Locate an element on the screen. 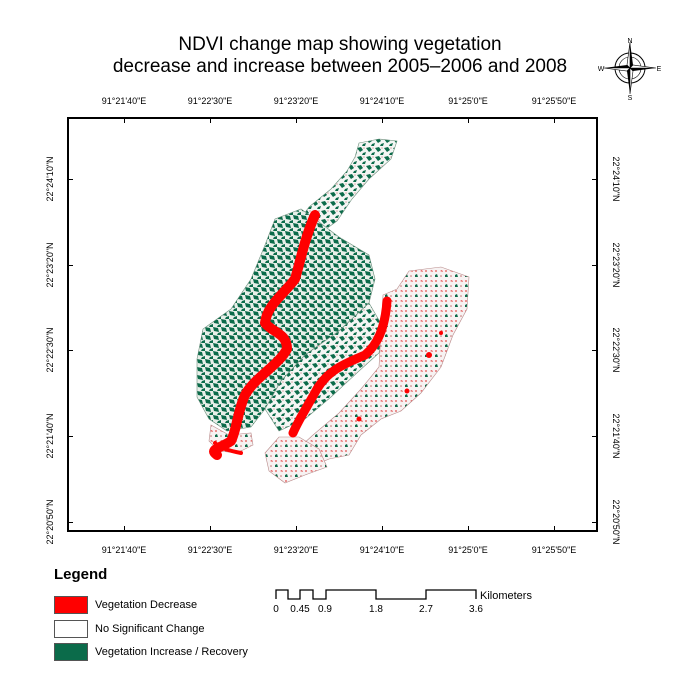  graticule-bottom-label: 91°23'20"E is located at coordinates (296, 550).